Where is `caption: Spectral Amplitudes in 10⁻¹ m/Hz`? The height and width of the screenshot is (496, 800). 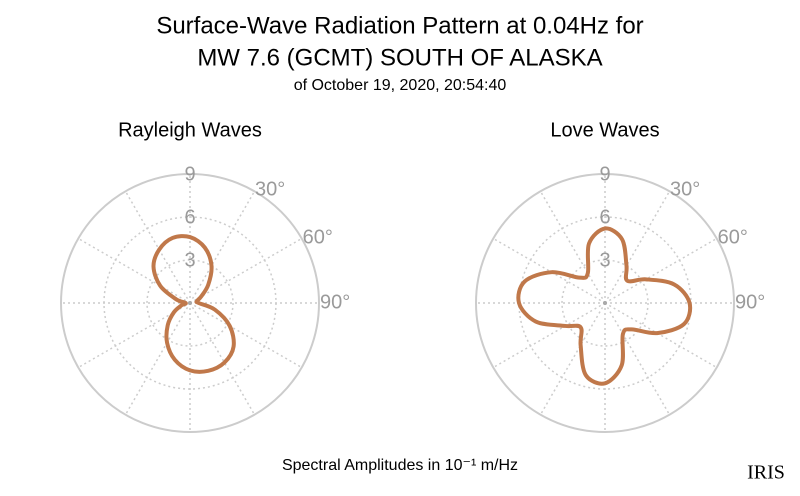
caption: Spectral Amplitudes in 10⁻¹ m/Hz is located at coordinates (400, 465).